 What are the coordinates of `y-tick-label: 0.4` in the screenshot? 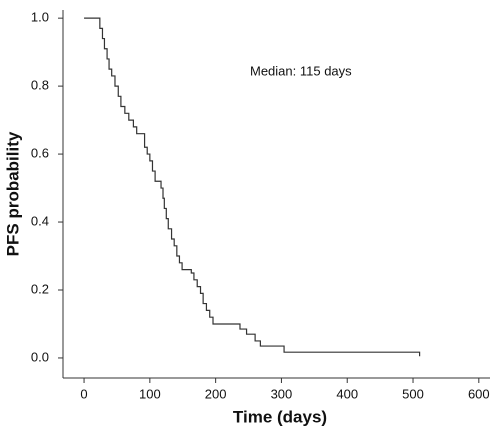 It's located at (40, 220).